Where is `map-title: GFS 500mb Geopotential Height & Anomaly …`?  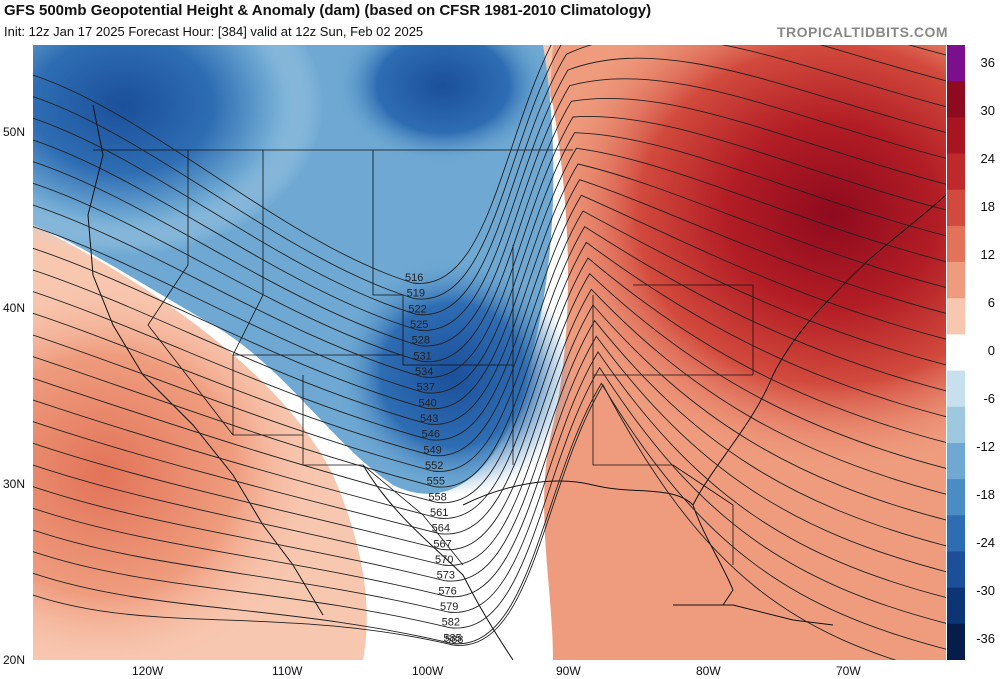 map-title: GFS 500mb Geopotential Height & Anomaly … is located at coordinates (328, 10).